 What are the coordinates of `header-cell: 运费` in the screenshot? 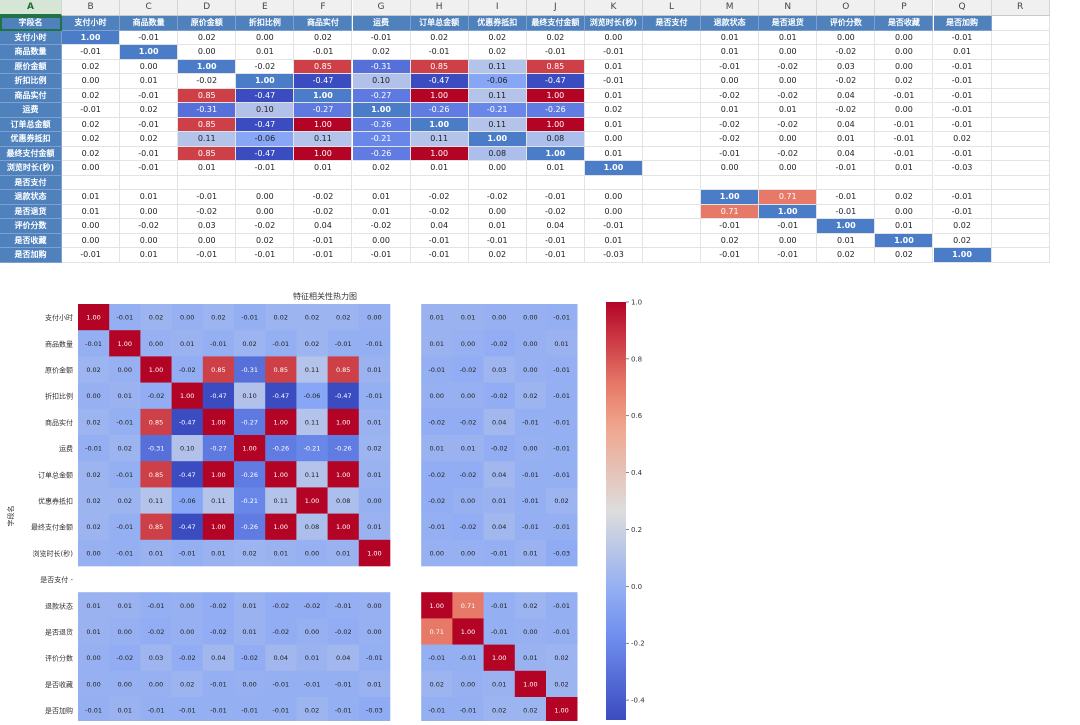 It's located at (381, 23).